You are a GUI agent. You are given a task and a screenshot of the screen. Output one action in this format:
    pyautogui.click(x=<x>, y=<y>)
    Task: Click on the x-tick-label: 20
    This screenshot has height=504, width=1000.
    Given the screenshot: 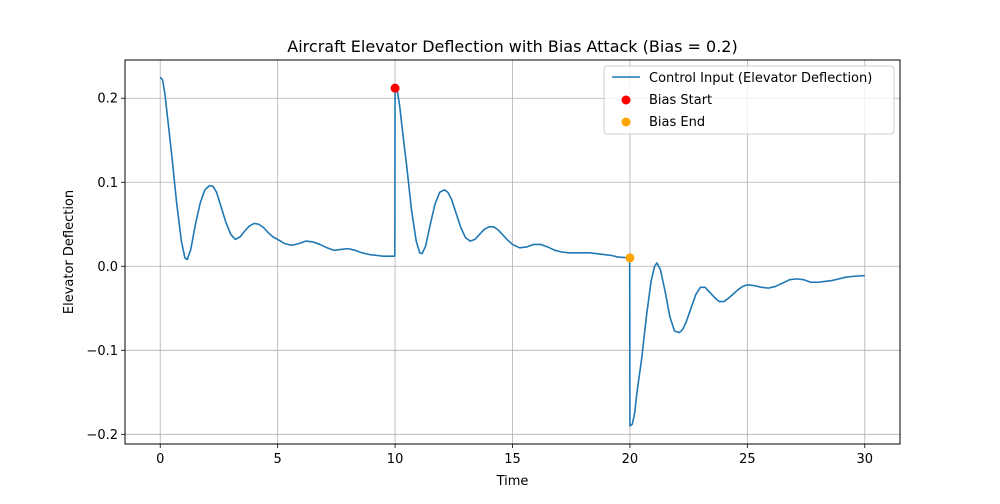 What is the action you would take?
    pyautogui.click(x=630, y=459)
    